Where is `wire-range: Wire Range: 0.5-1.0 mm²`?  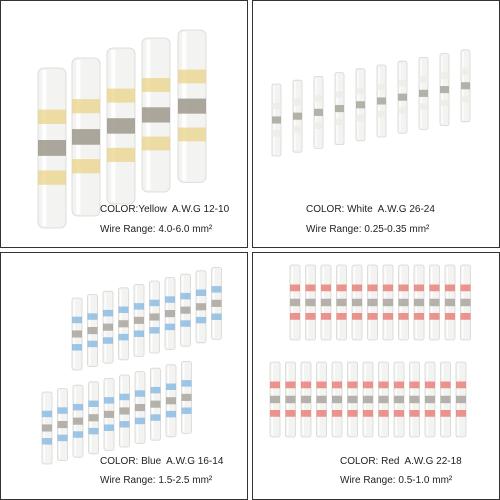 wire-range: Wire Range: 0.5-1.0 mm² is located at coordinates (396, 480).